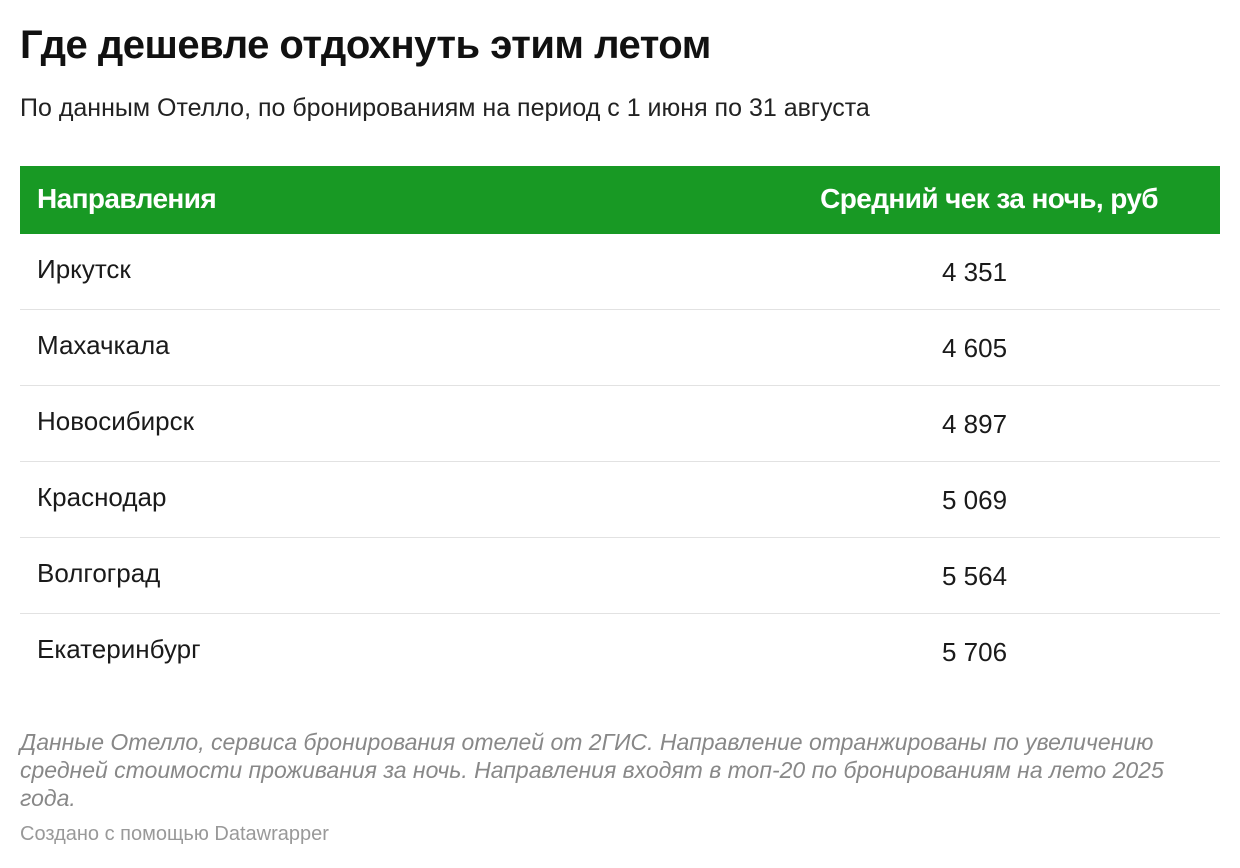  Describe the element at coordinates (975, 652) in the screenshot. I see `row-average-price: 5 706` at that location.